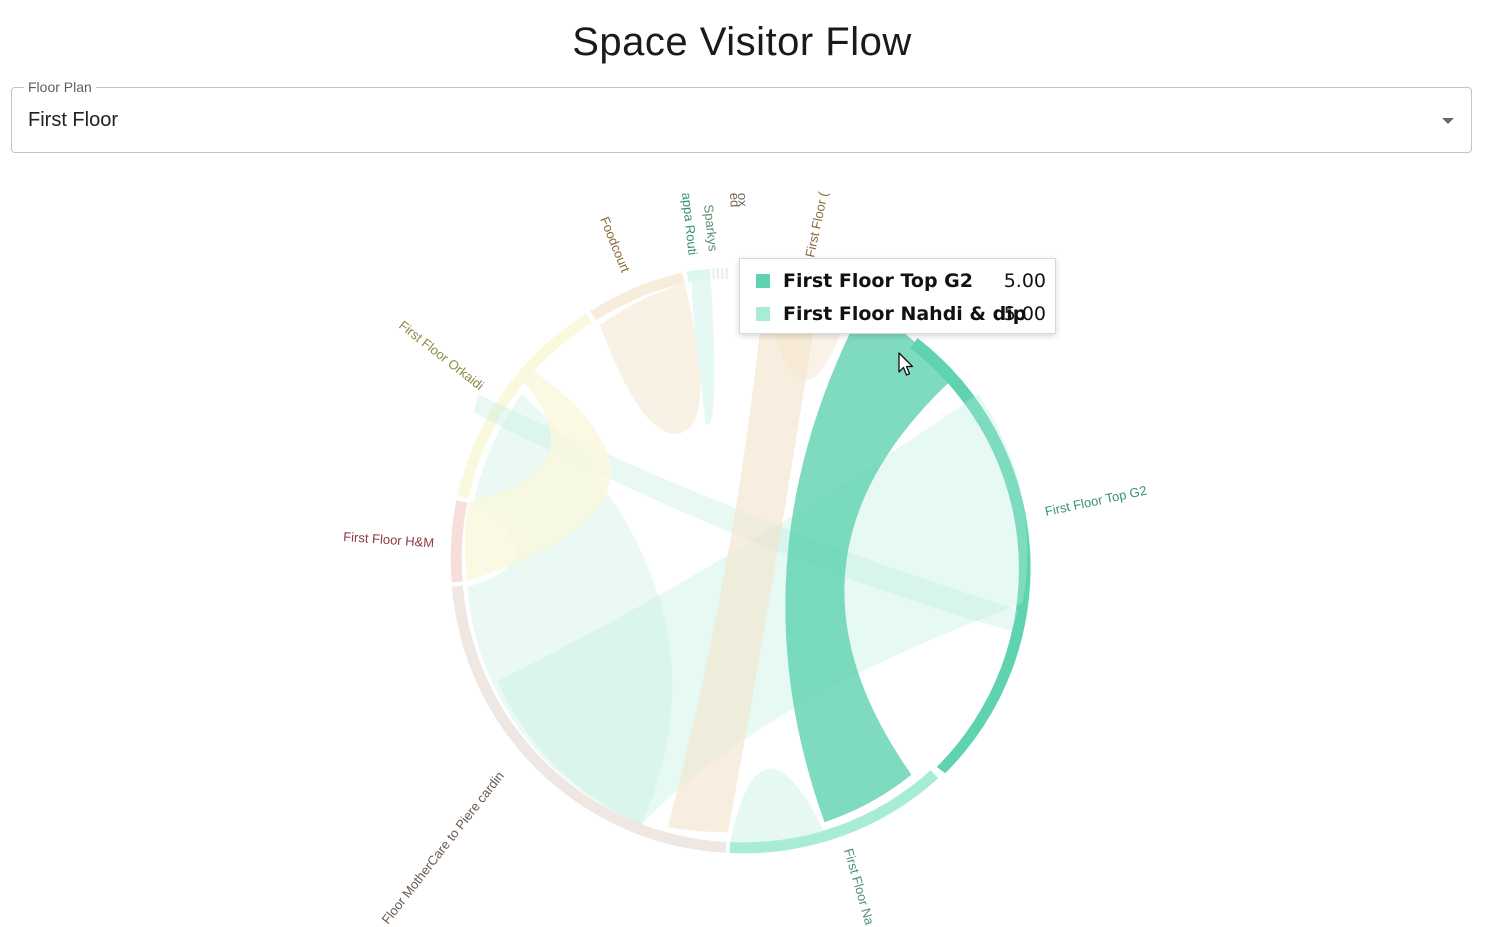 This screenshot has height=927, width=1500. I want to click on tooltip-swatch-top-g2, so click(763, 281).